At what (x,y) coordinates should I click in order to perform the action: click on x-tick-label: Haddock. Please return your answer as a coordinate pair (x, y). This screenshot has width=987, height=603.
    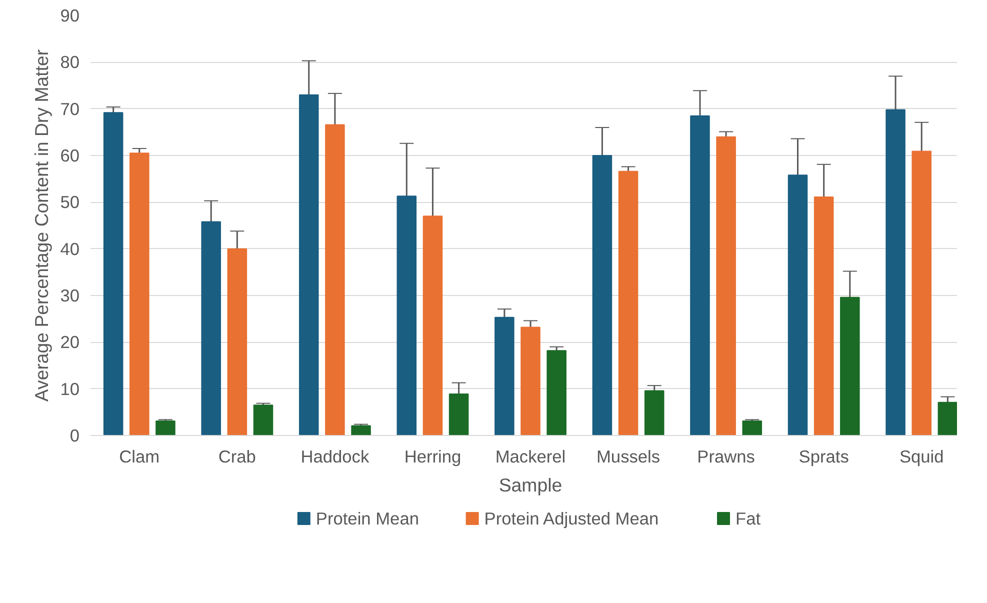
    Looking at the image, I should click on (335, 456).